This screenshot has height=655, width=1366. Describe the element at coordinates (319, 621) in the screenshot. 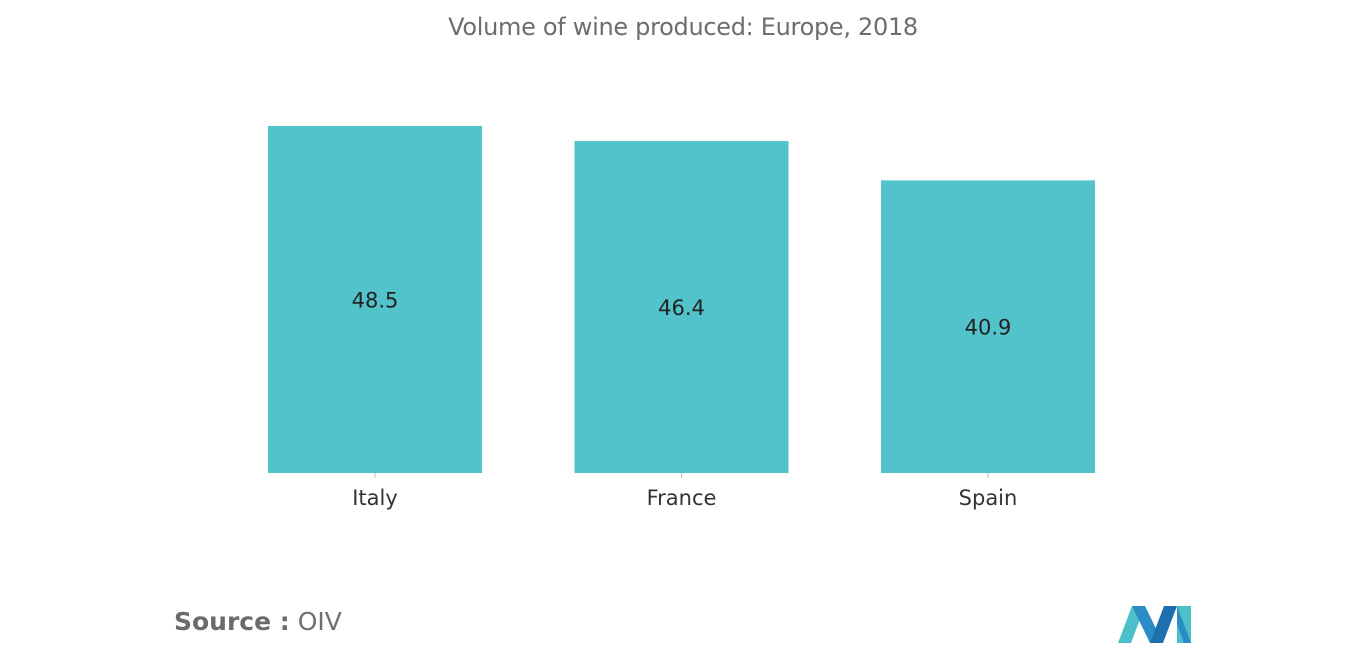

I see `source-value: OIV` at that location.